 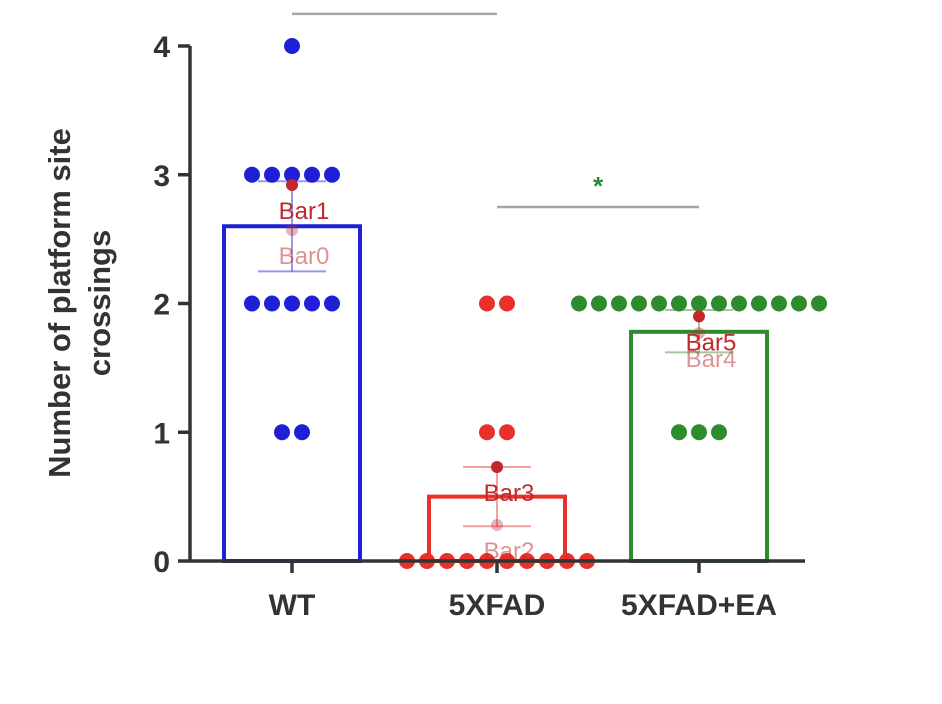 I want to click on y-tick-label: 2, so click(x=161, y=305).